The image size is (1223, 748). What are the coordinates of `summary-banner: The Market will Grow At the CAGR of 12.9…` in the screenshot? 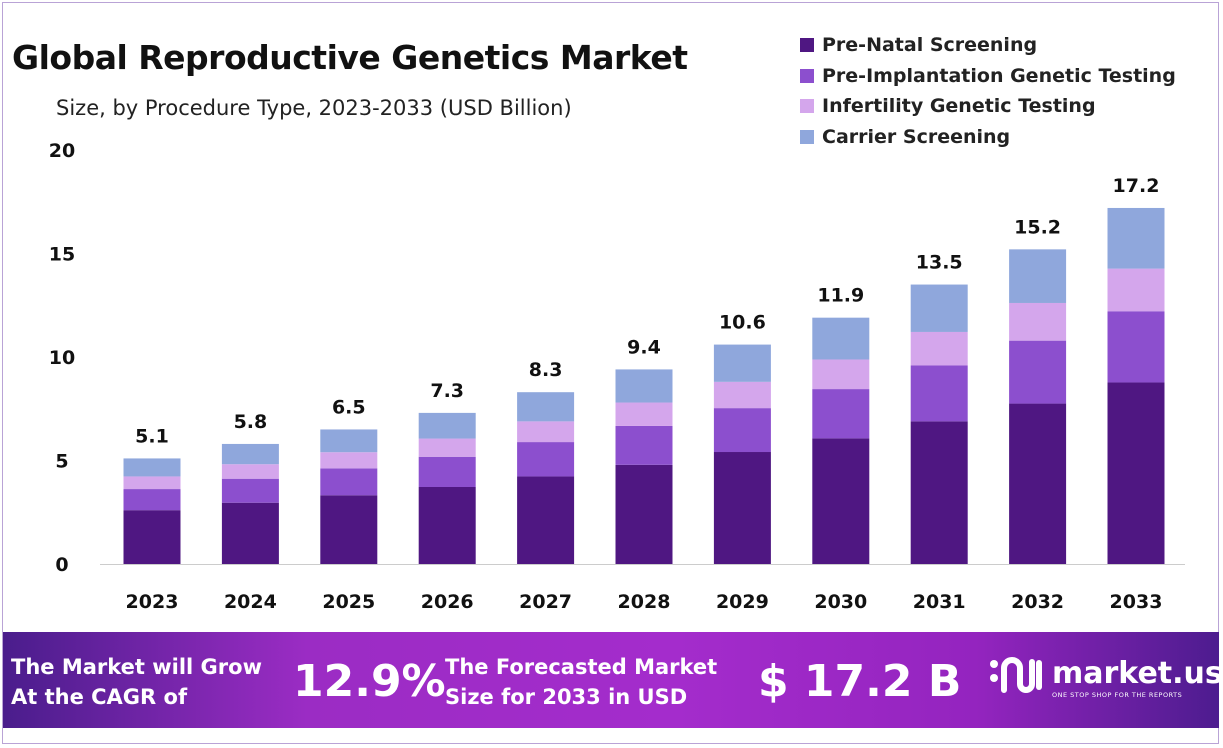 It's located at (613, 680).